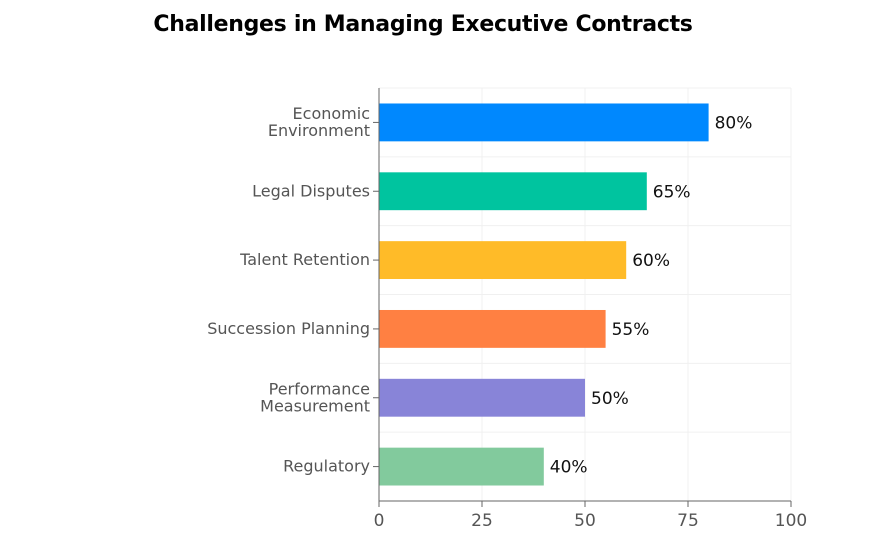 Image resolution: width=877 pixels, height=551 pixels. I want to click on category-label: Regulatory, so click(326, 466).